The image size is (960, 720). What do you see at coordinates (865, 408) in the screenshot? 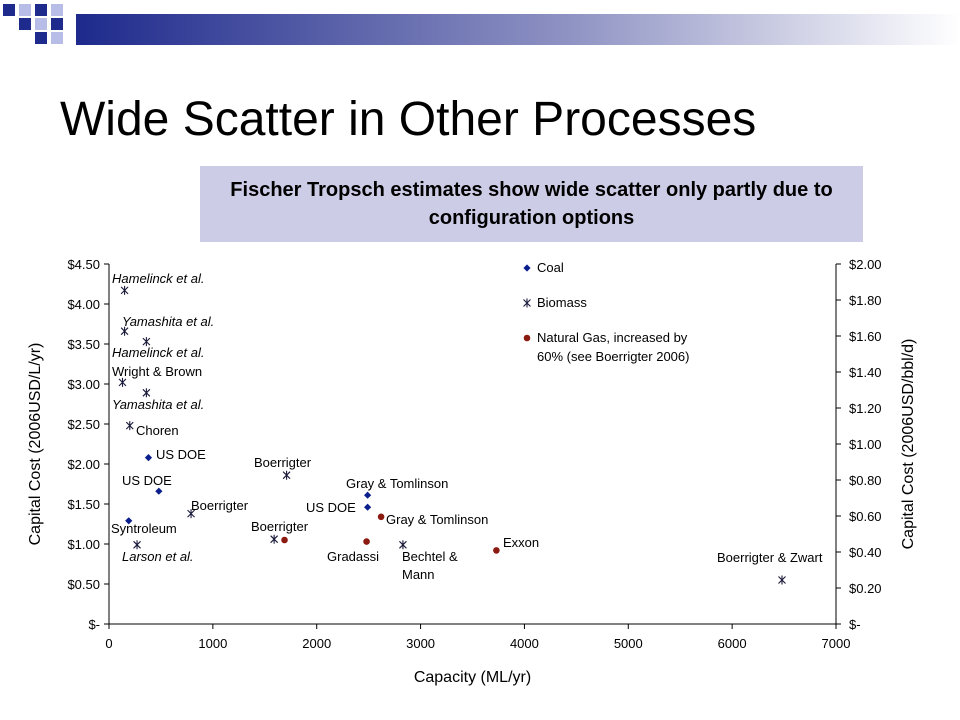
I see `y2-tick-label: $1.20` at bounding box center [865, 408].